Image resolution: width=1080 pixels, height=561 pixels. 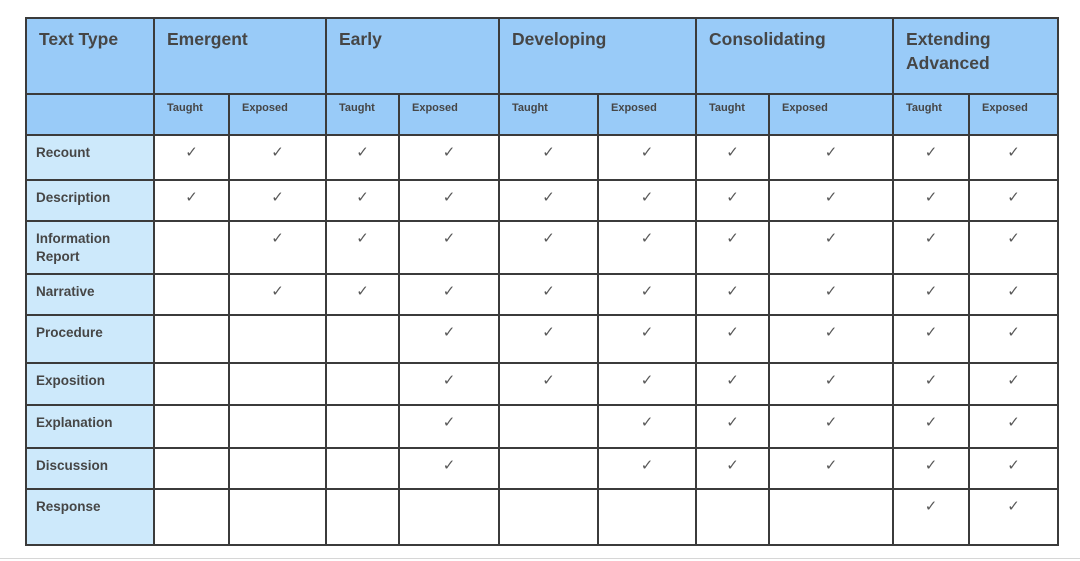 What do you see at coordinates (931, 114) in the screenshot?
I see `sub-header-taught-4: Taught` at bounding box center [931, 114].